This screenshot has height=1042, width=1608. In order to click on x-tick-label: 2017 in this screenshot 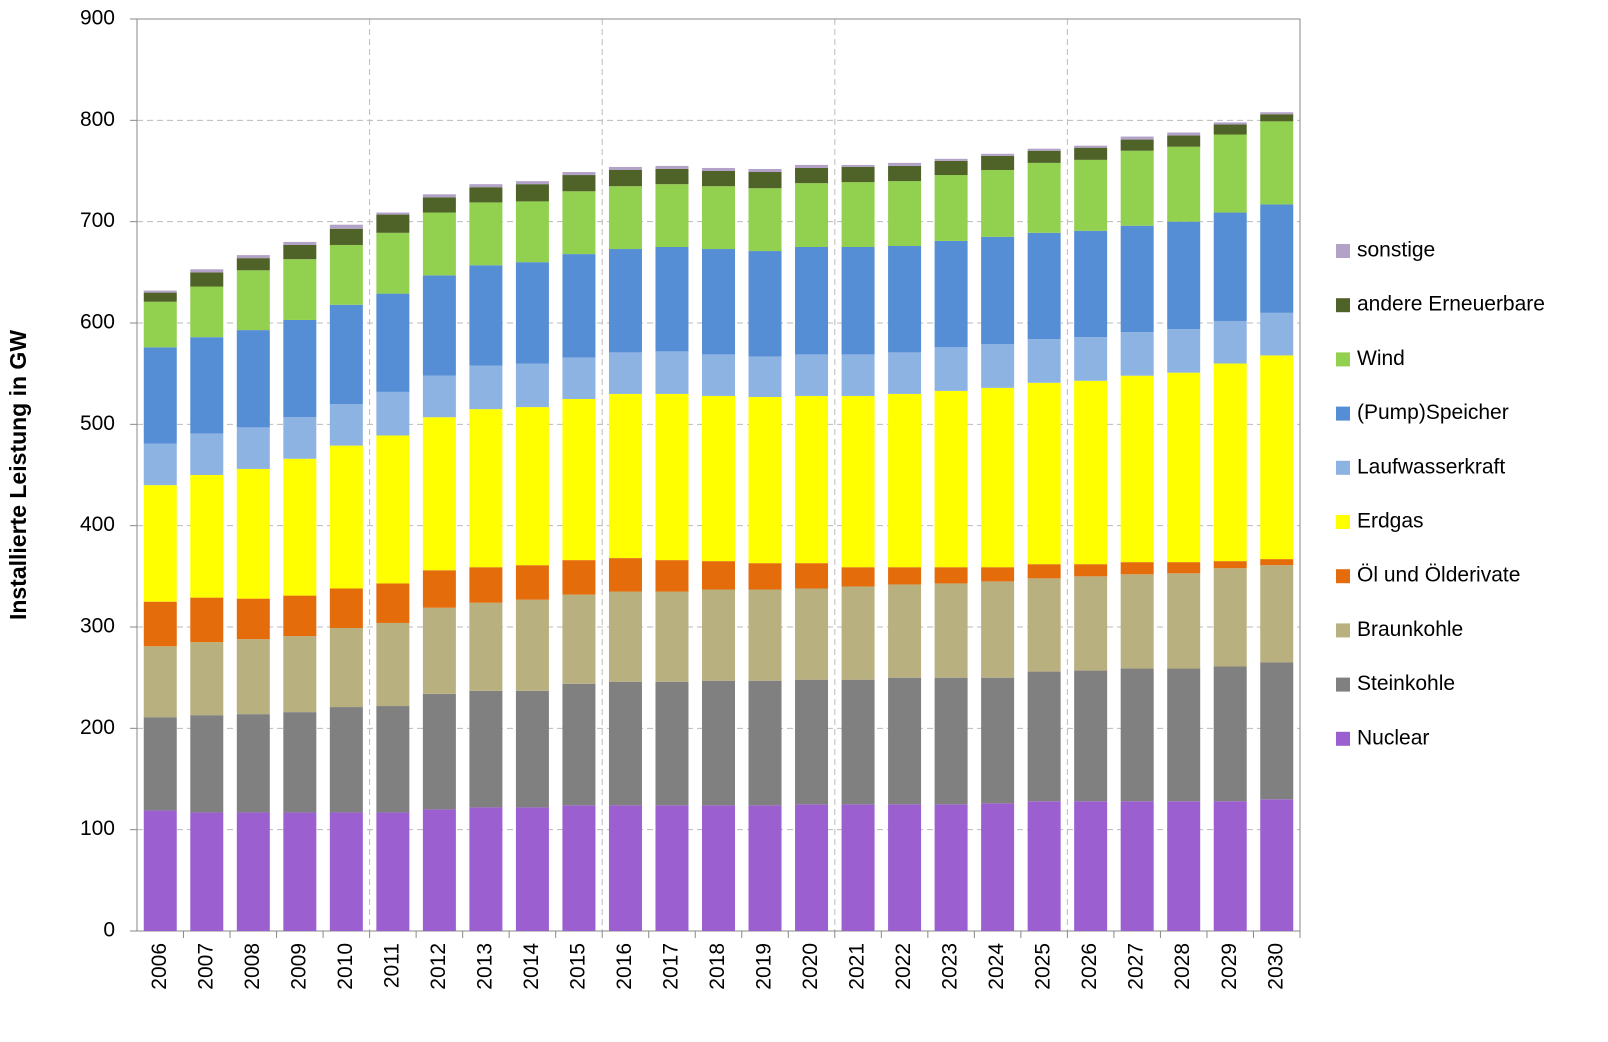, I will do `click(671, 966)`.